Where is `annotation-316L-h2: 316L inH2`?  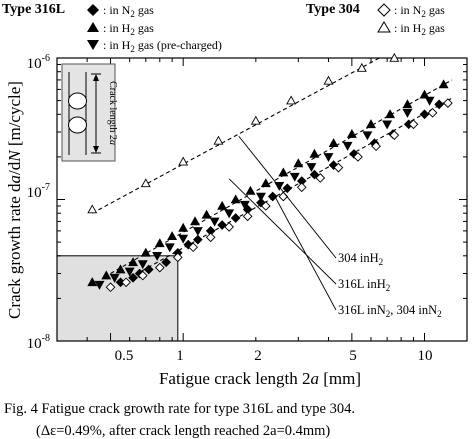
annotation-316L-h2: 316L inH2 is located at coordinates (364, 285).